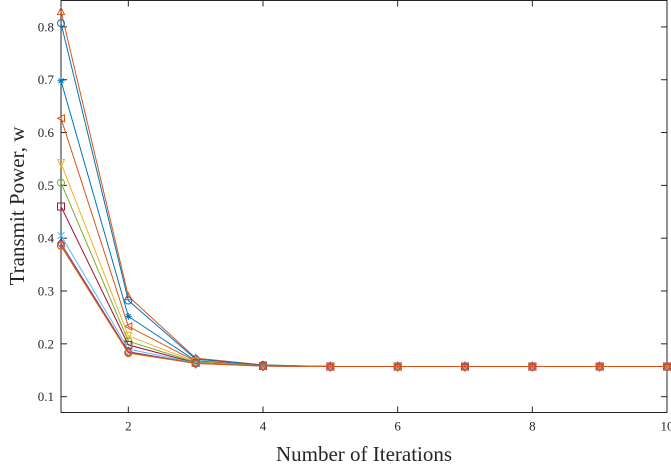  Describe the element at coordinates (397, 426) in the screenshot. I see `x-tick-label: 6` at that location.